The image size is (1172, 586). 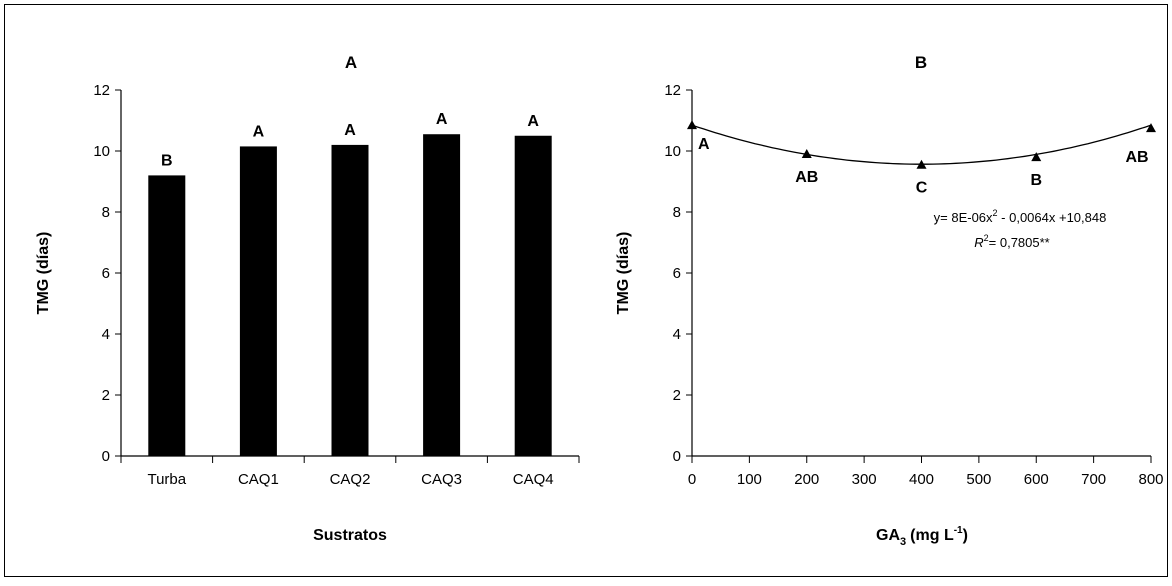 What do you see at coordinates (958, 530) in the screenshot?
I see `panel-b-x-axis-title-superscript: -1` at bounding box center [958, 530].